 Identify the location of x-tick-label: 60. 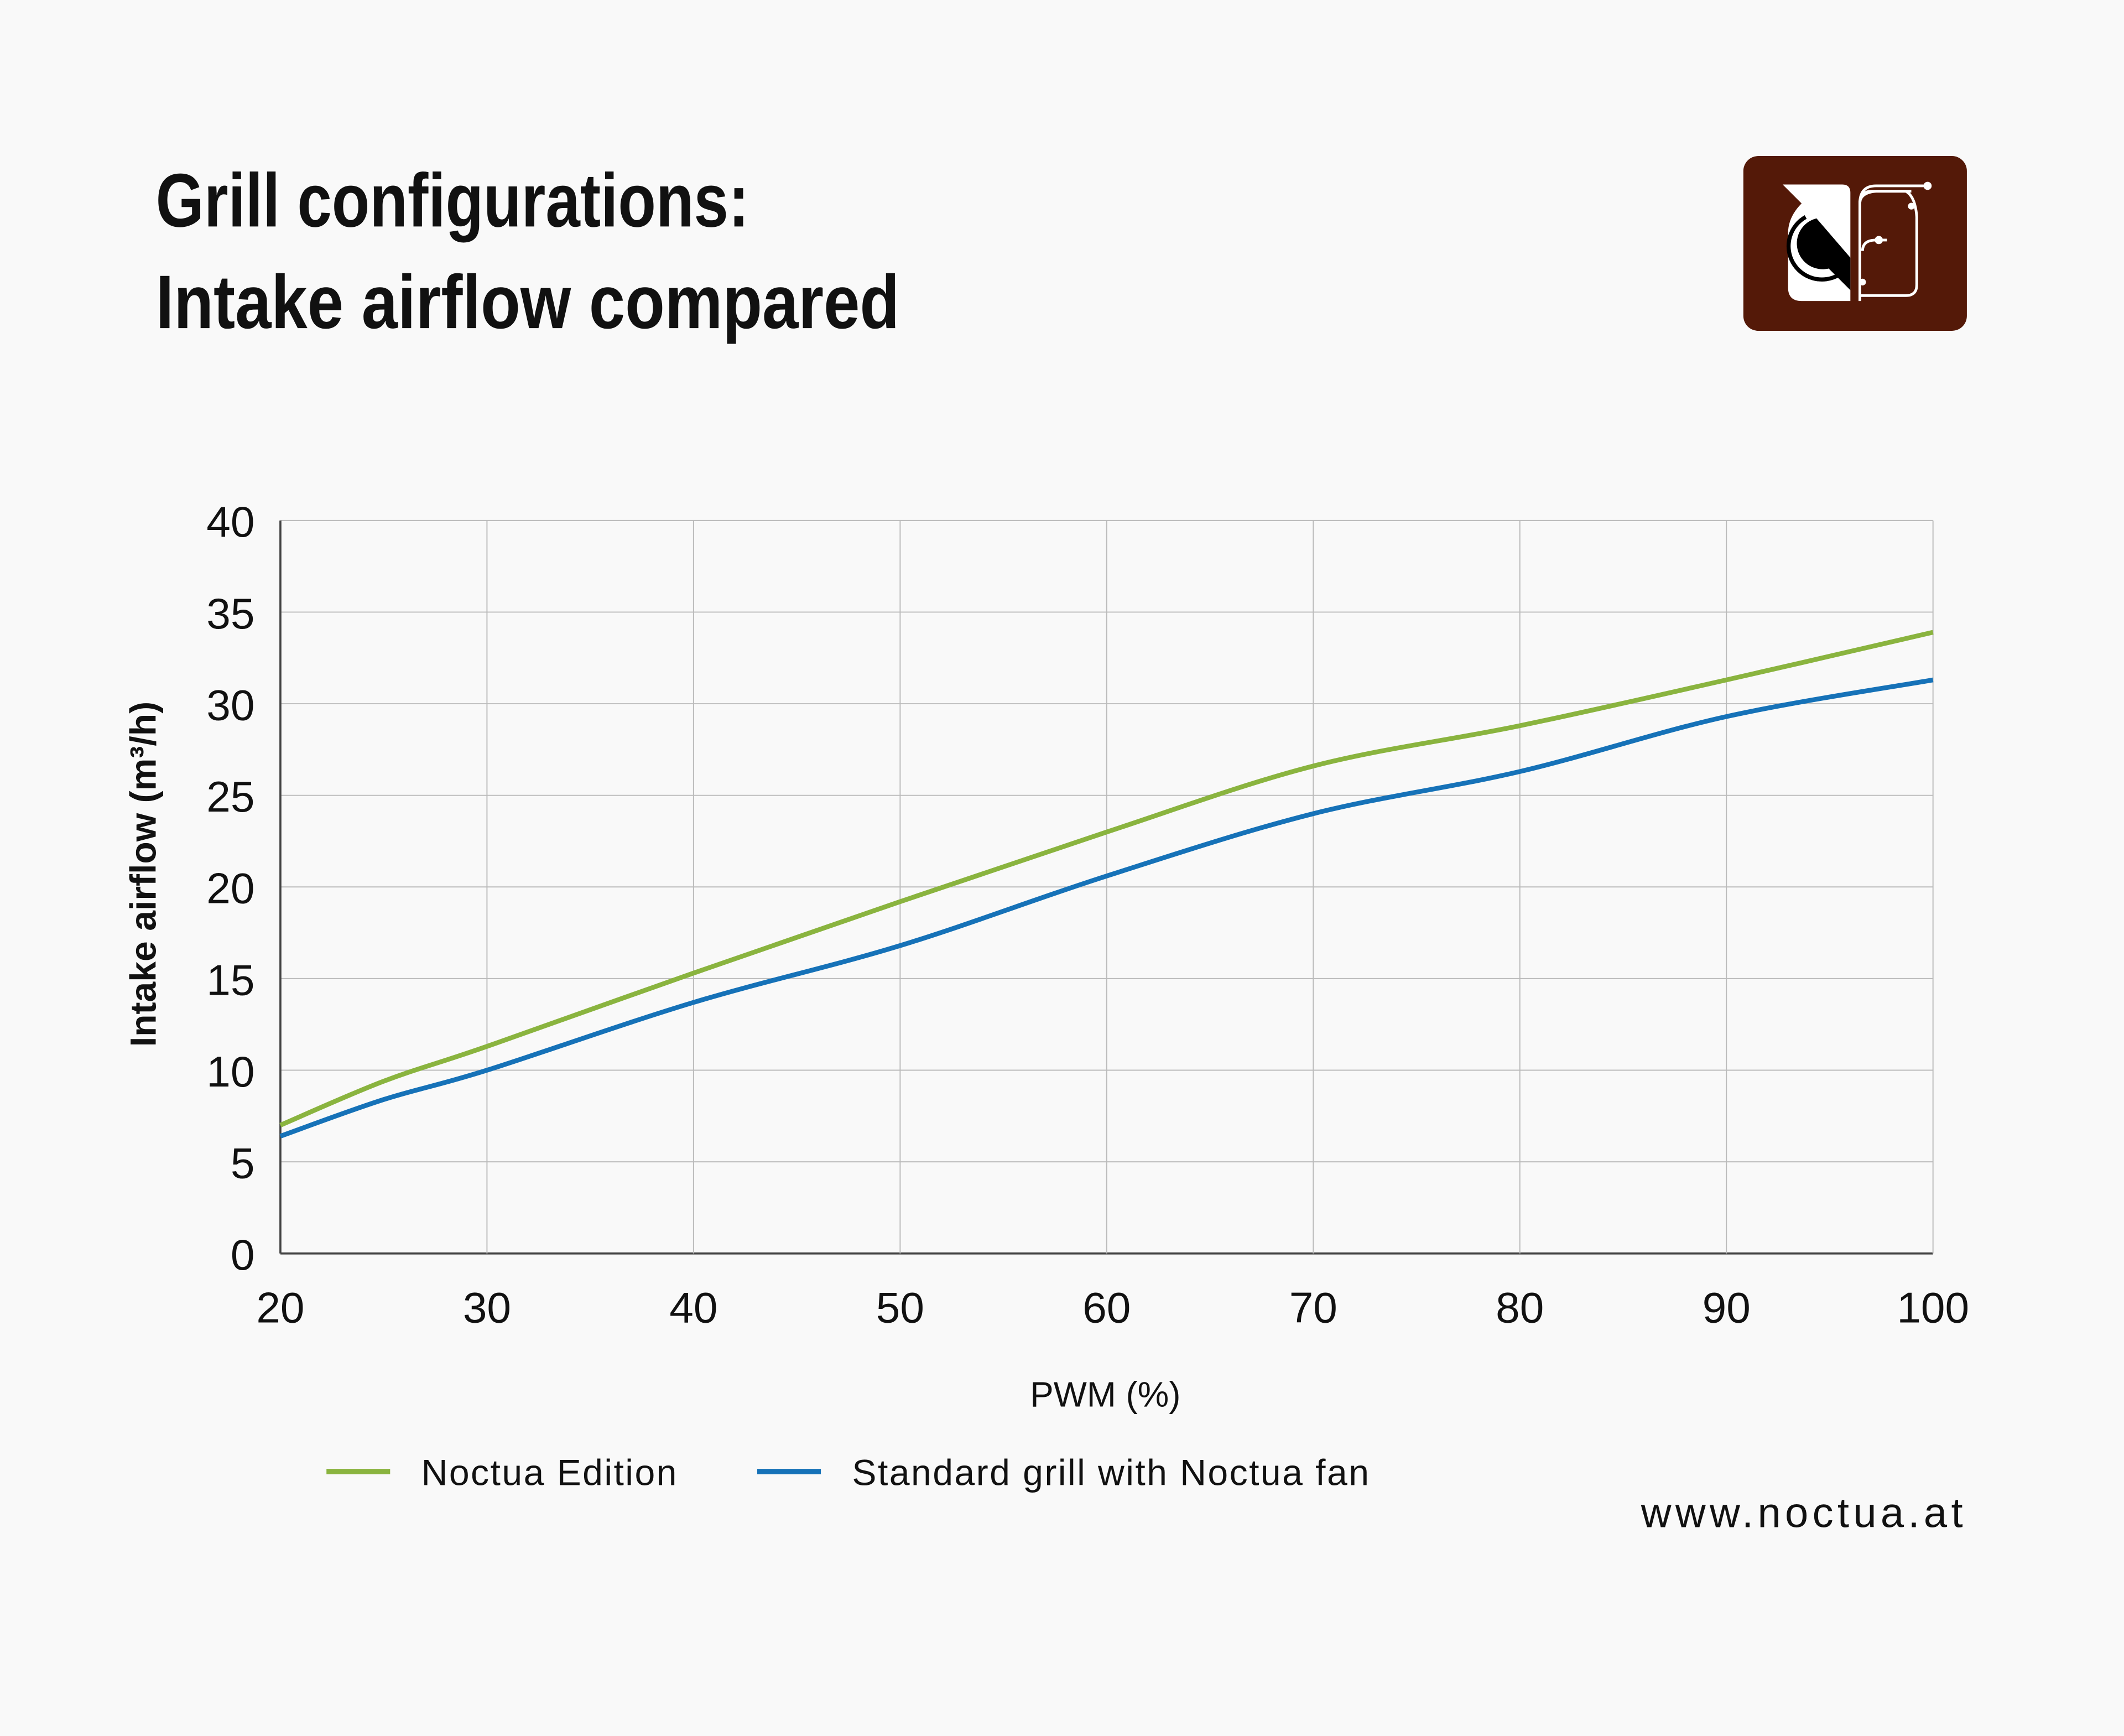
(1106, 1307).